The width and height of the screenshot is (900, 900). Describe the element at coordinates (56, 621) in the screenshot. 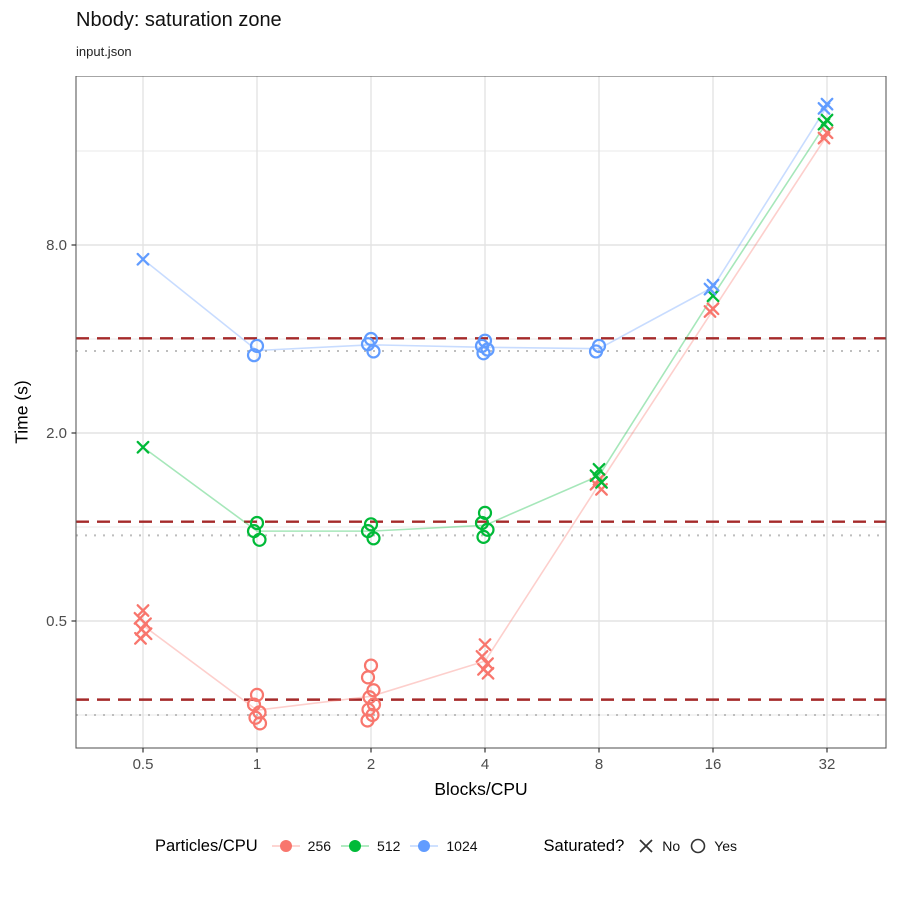

I see `y-tick-label: 0.5` at that location.